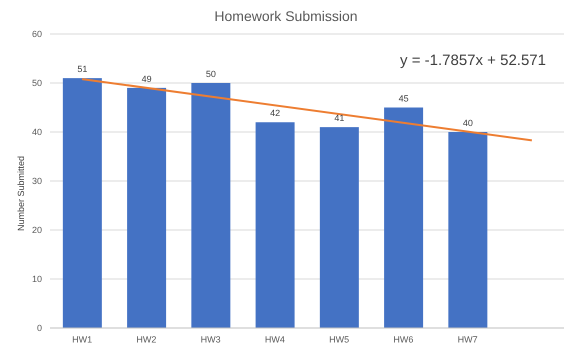 This screenshot has height=358, width=572. Describe the element at coordinates (21, 193) in the screenshot. I see `y-axis-title: Number Submitted` at that location.